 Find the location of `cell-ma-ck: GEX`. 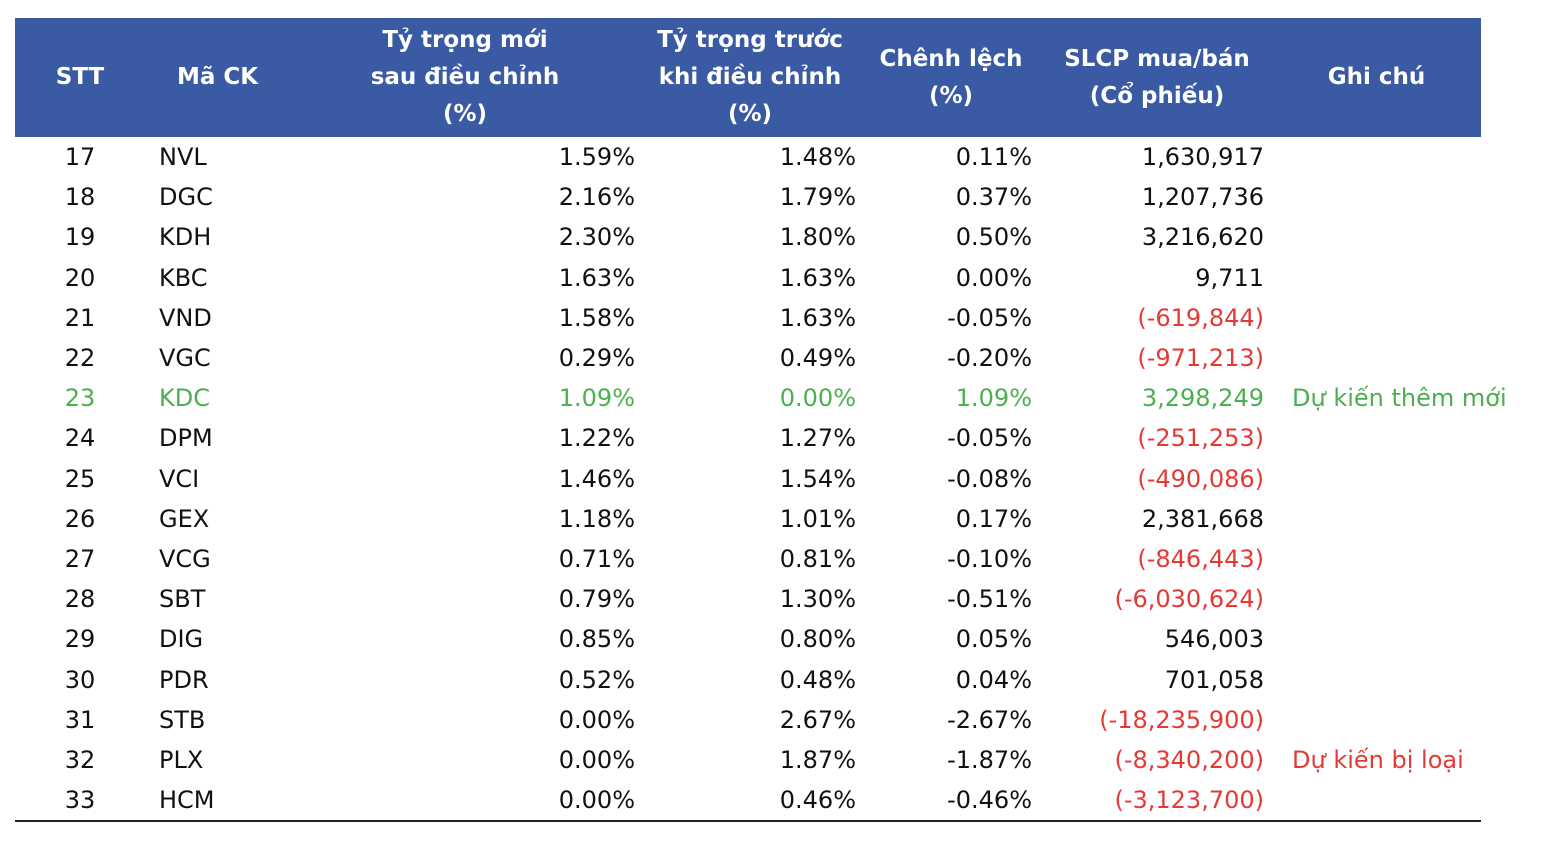

cell-ma-ck: GEX is located at coordinates (184, 518).